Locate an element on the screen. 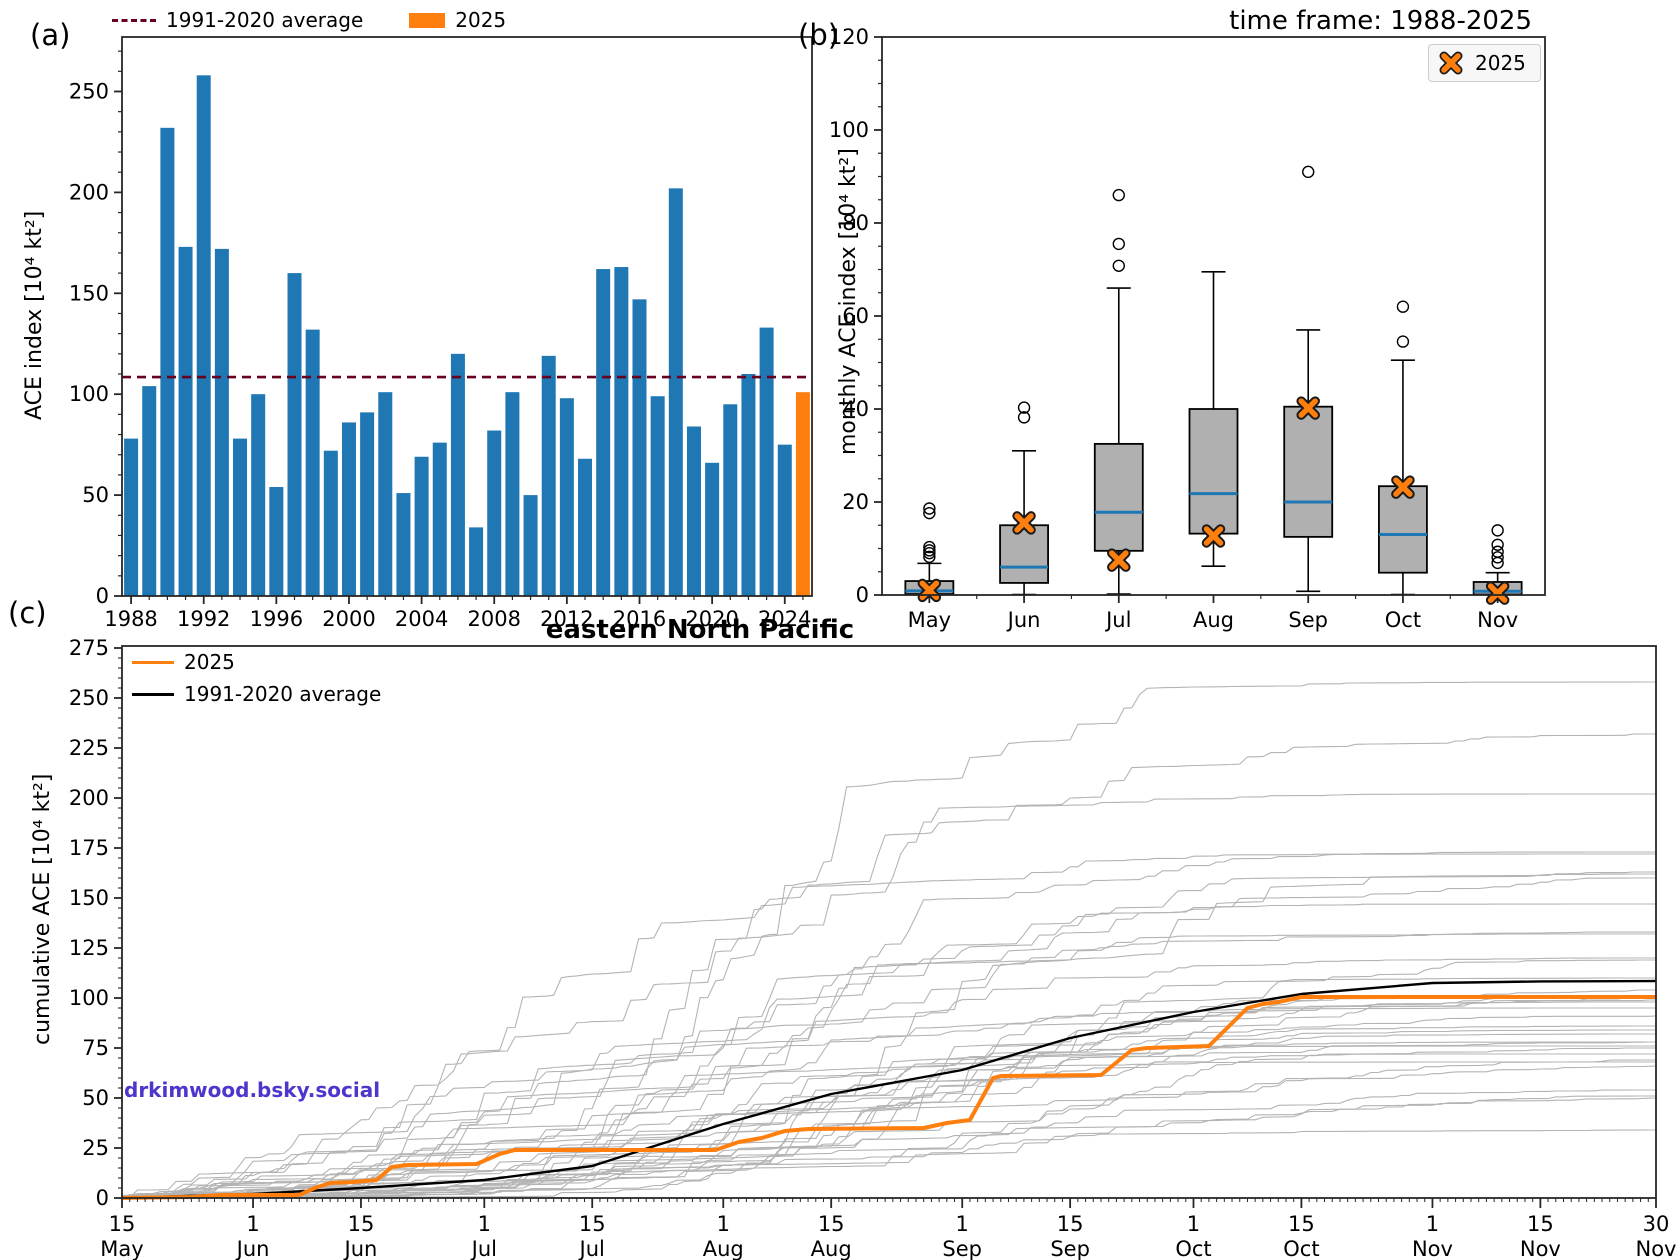 The width and height of the screenshot is (1680, 1260). bar-1996 is located at coordinates (276, 541).